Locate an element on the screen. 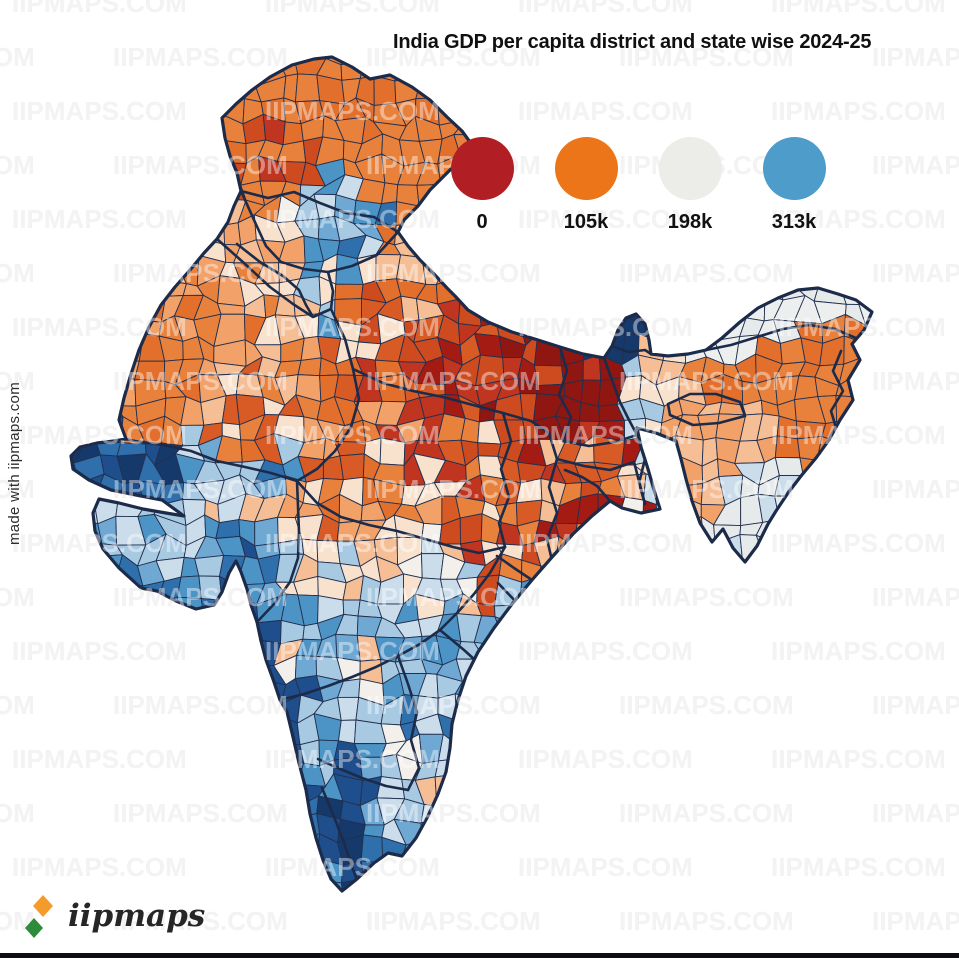 The height and width of the screenshot is (958, 959). legend-label: 105k is located at coordinates (586, 222).